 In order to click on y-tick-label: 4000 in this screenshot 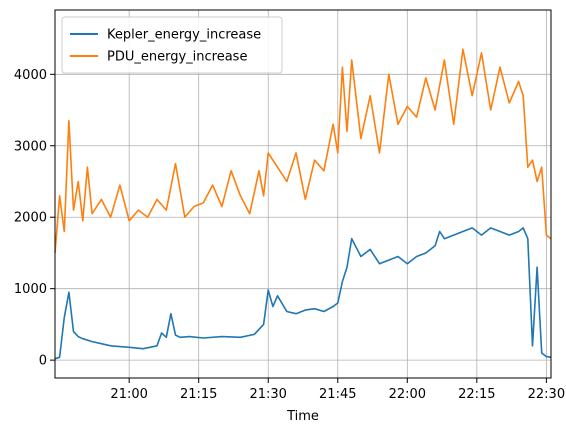, I will do `click(30, 75)`.